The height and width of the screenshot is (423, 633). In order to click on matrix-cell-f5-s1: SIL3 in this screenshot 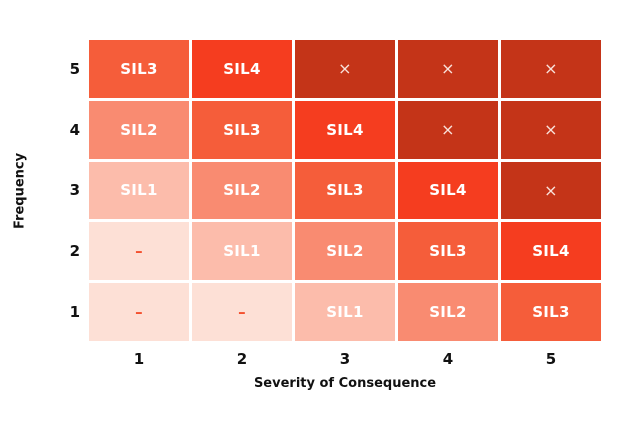, I will do `click(139, 69)`.